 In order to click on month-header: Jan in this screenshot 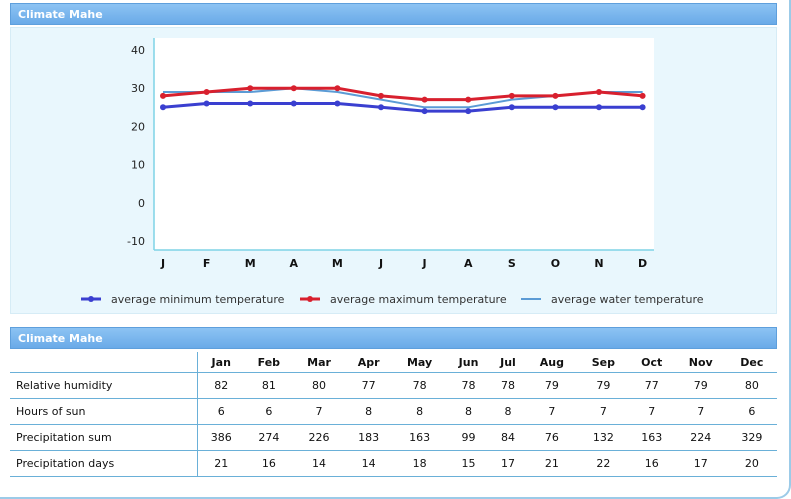, I will do `click(221, 362)`.